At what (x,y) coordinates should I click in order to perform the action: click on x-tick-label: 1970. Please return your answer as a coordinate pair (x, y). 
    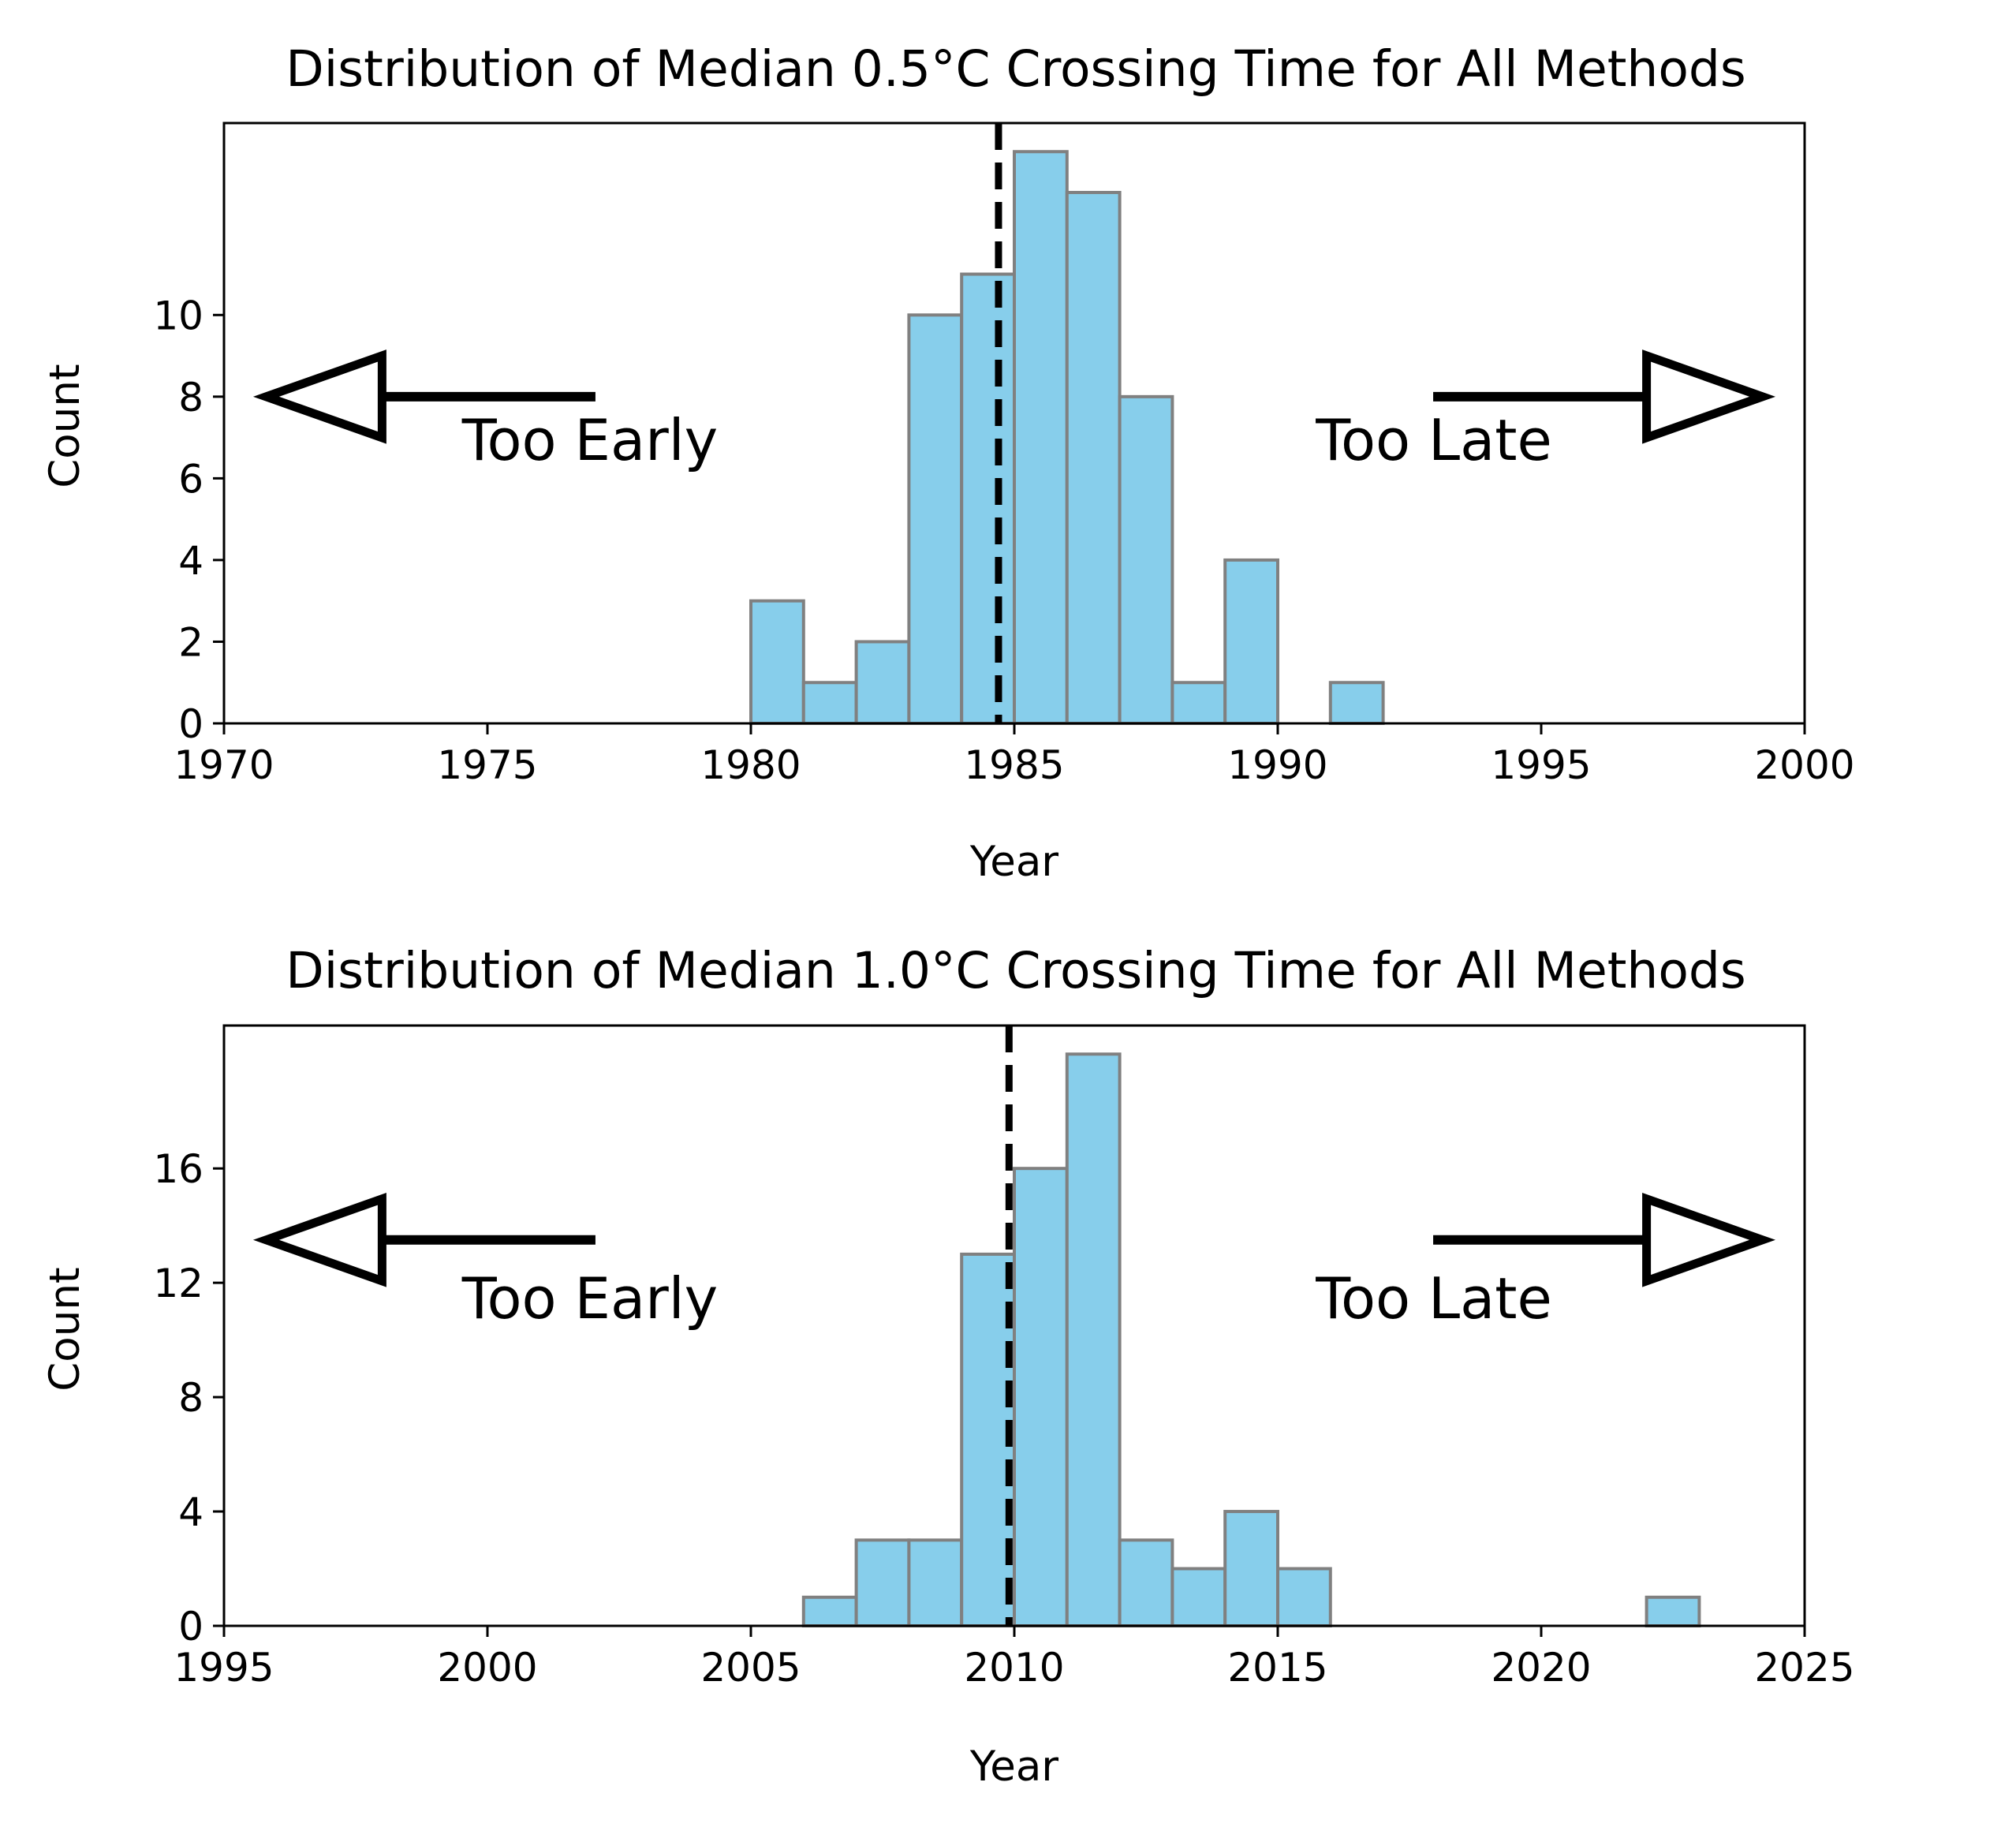
    Looking at the image, I should click on (224, 765).